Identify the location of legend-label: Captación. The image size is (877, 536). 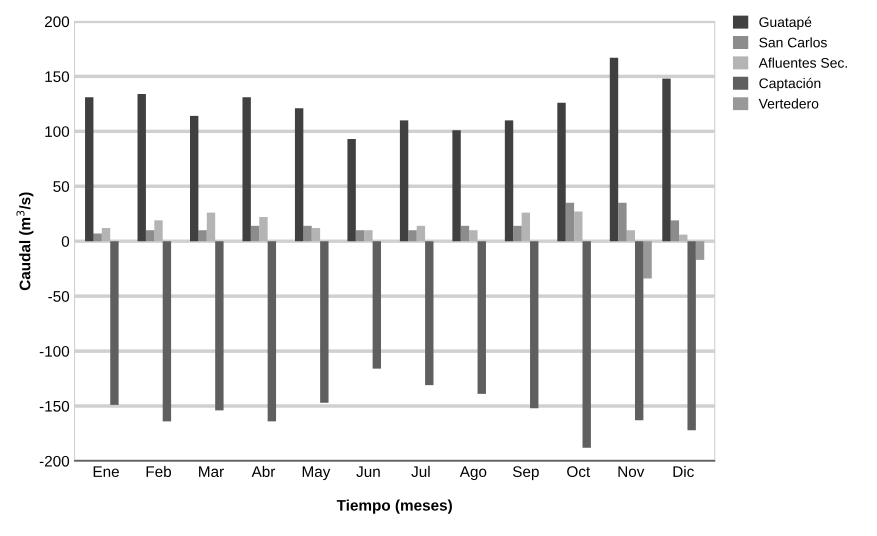
(789, 84).